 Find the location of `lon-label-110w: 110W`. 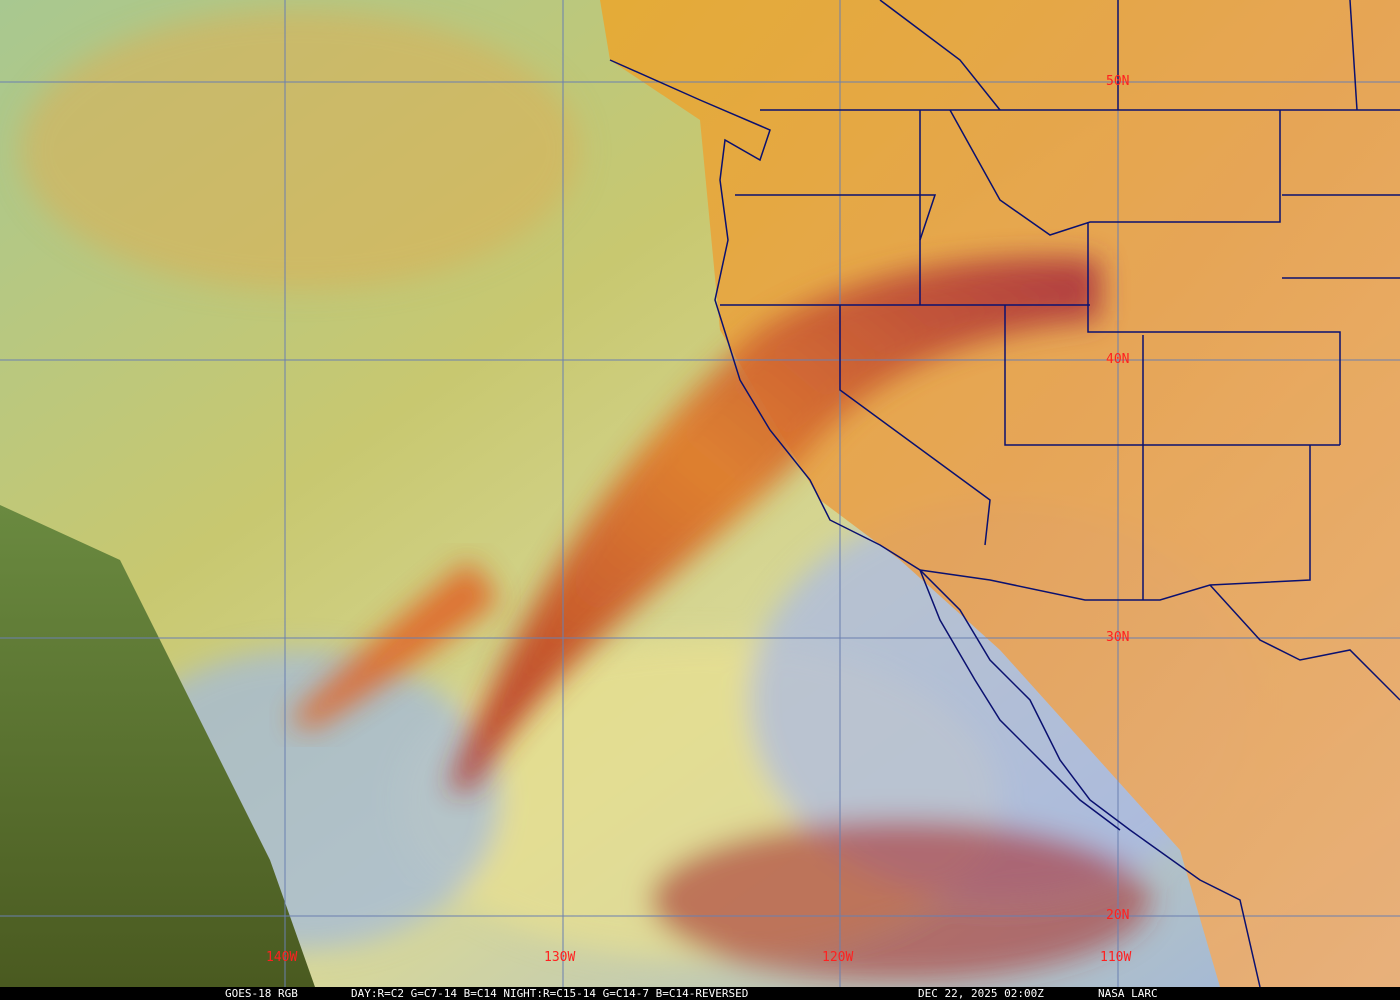

lon-label-110w: 110W is located at coordinates (1115, 957).